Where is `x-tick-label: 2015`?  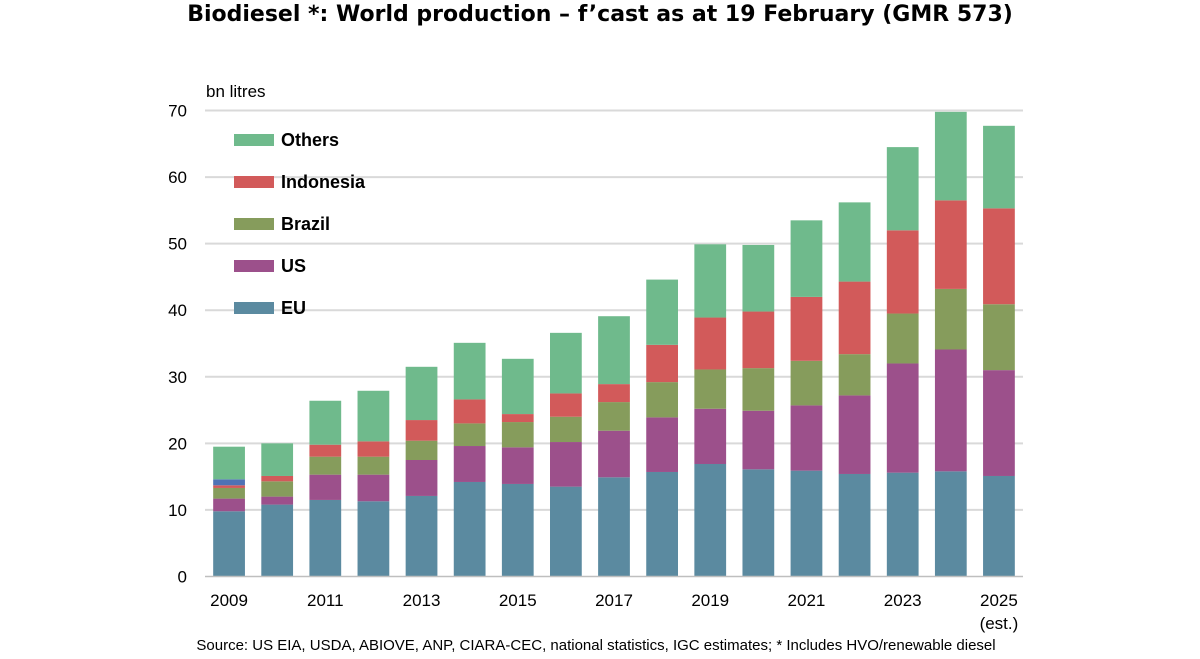
x-tick-label: 2015 is located at coordinates (518, 600).